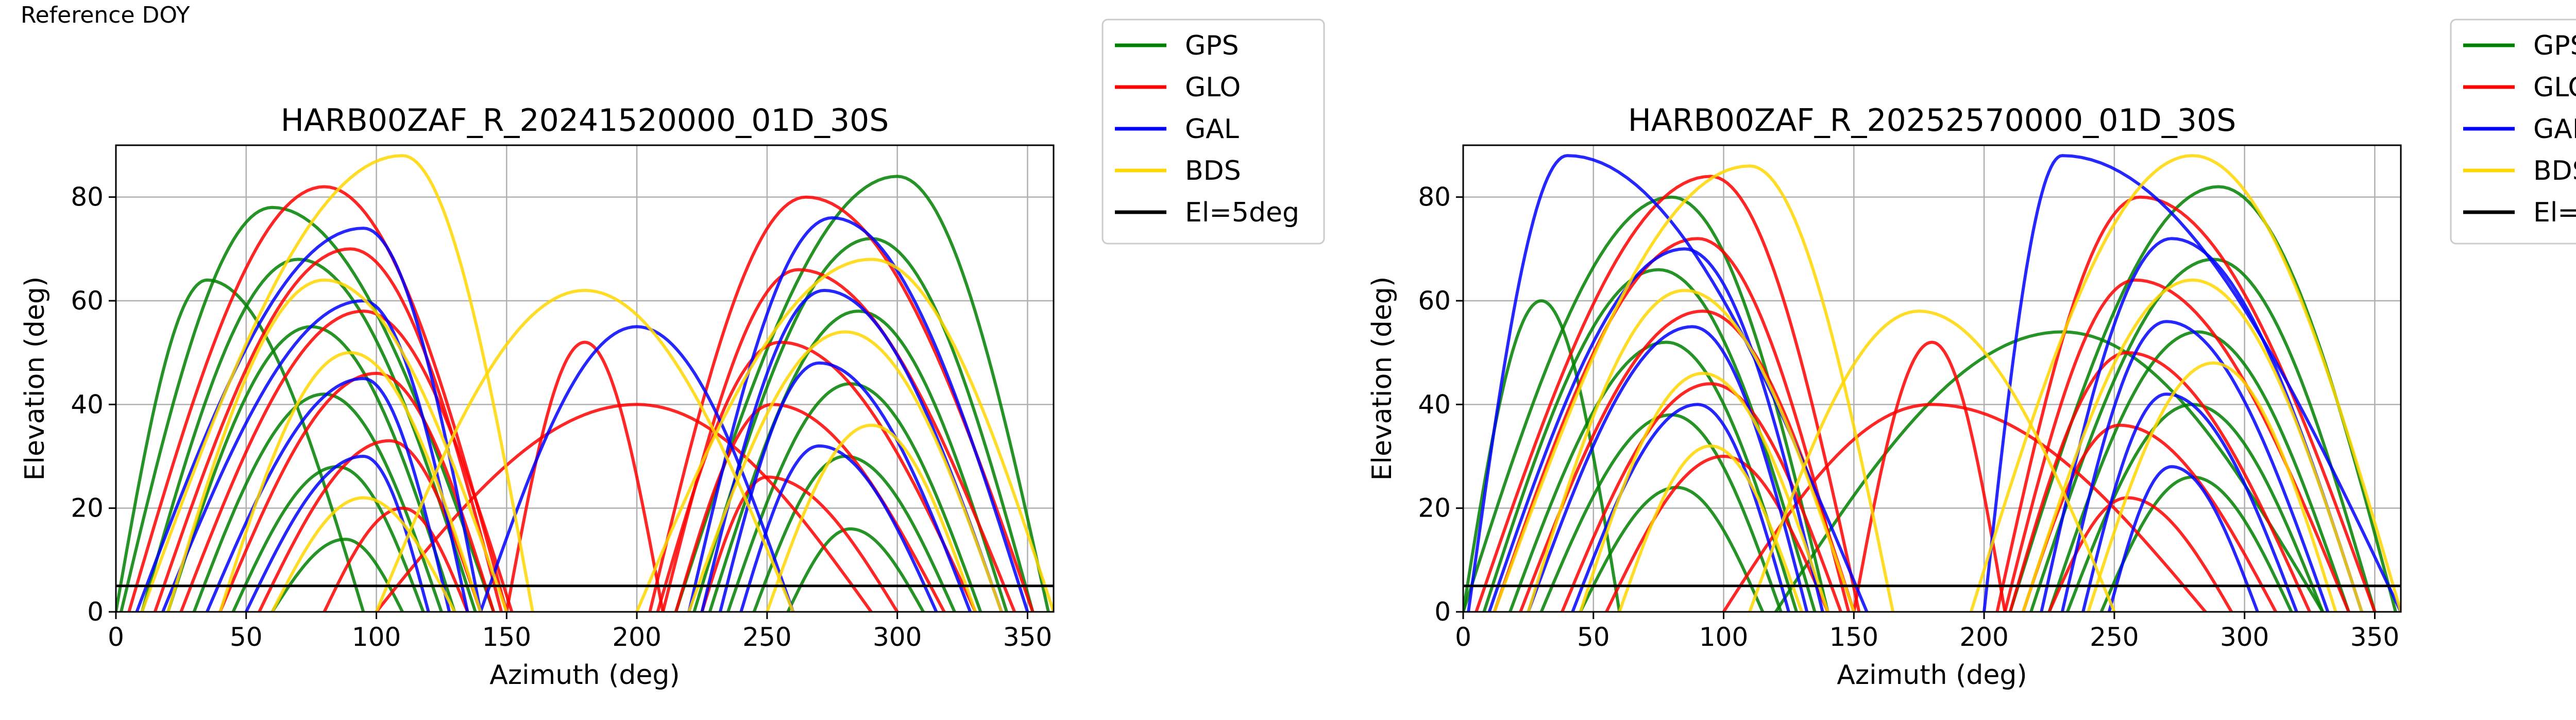 This screenshot has height=720, width=2576. Describe the element at coordinates (105, 15) in the screenshot. I see `reference-doy-label: Reference DOY` at that location.